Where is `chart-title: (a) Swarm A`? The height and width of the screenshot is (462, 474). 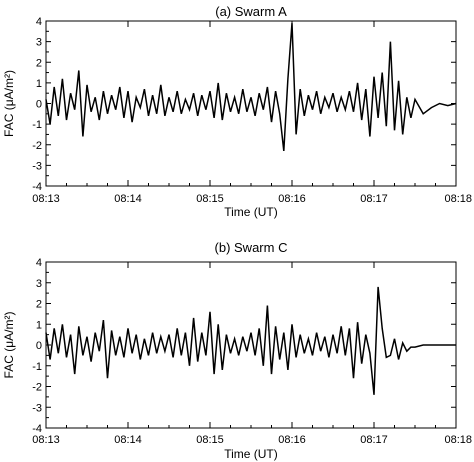
chart-title: (a) Swarm A is located at coordinates (251, 11).